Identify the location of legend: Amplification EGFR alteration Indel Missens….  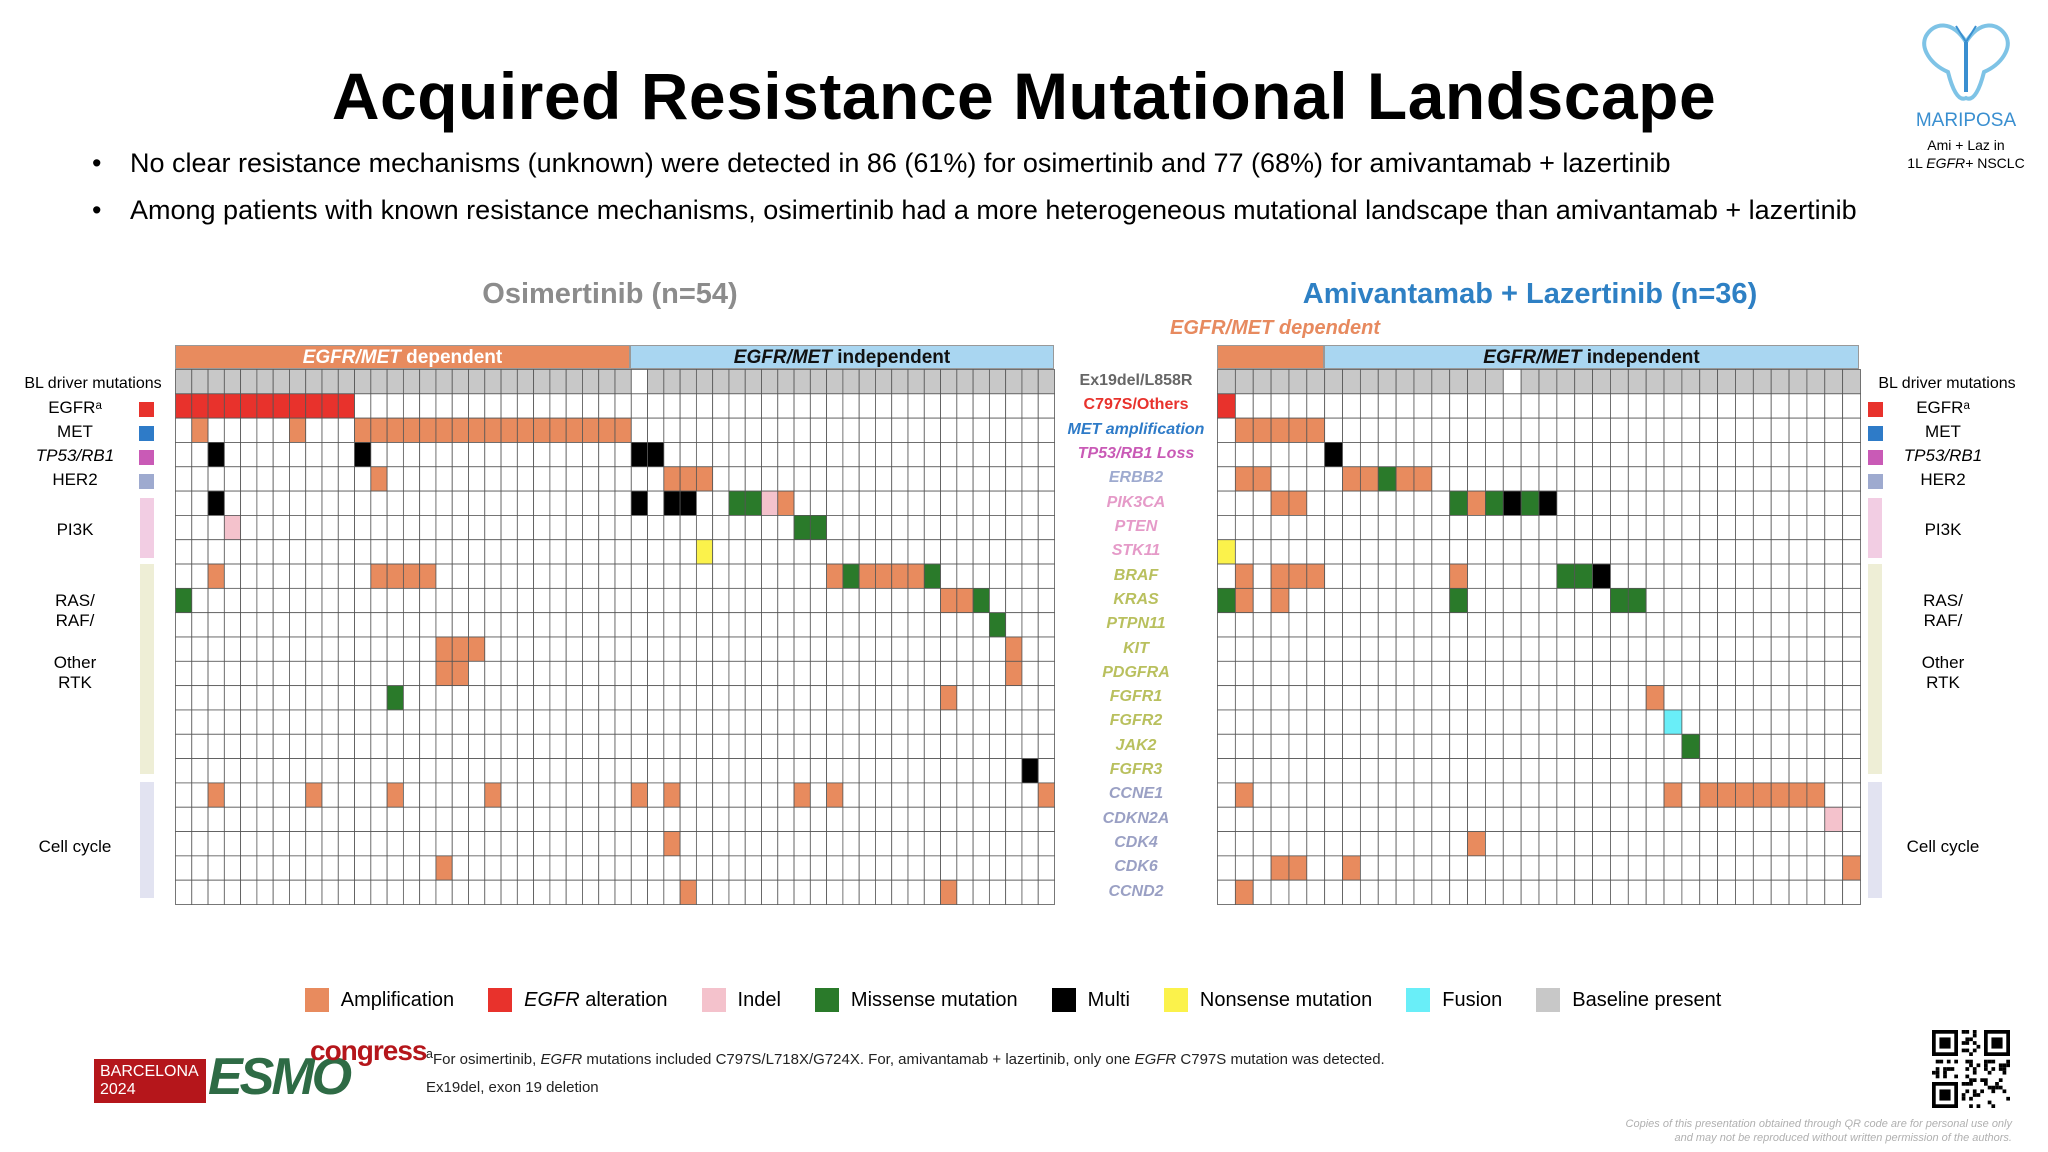
(1024, 1000).